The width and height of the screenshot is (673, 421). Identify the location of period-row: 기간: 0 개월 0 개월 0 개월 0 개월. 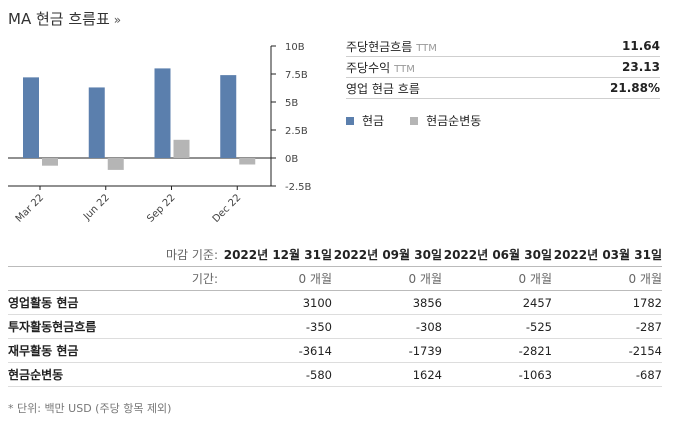
(335, 278).